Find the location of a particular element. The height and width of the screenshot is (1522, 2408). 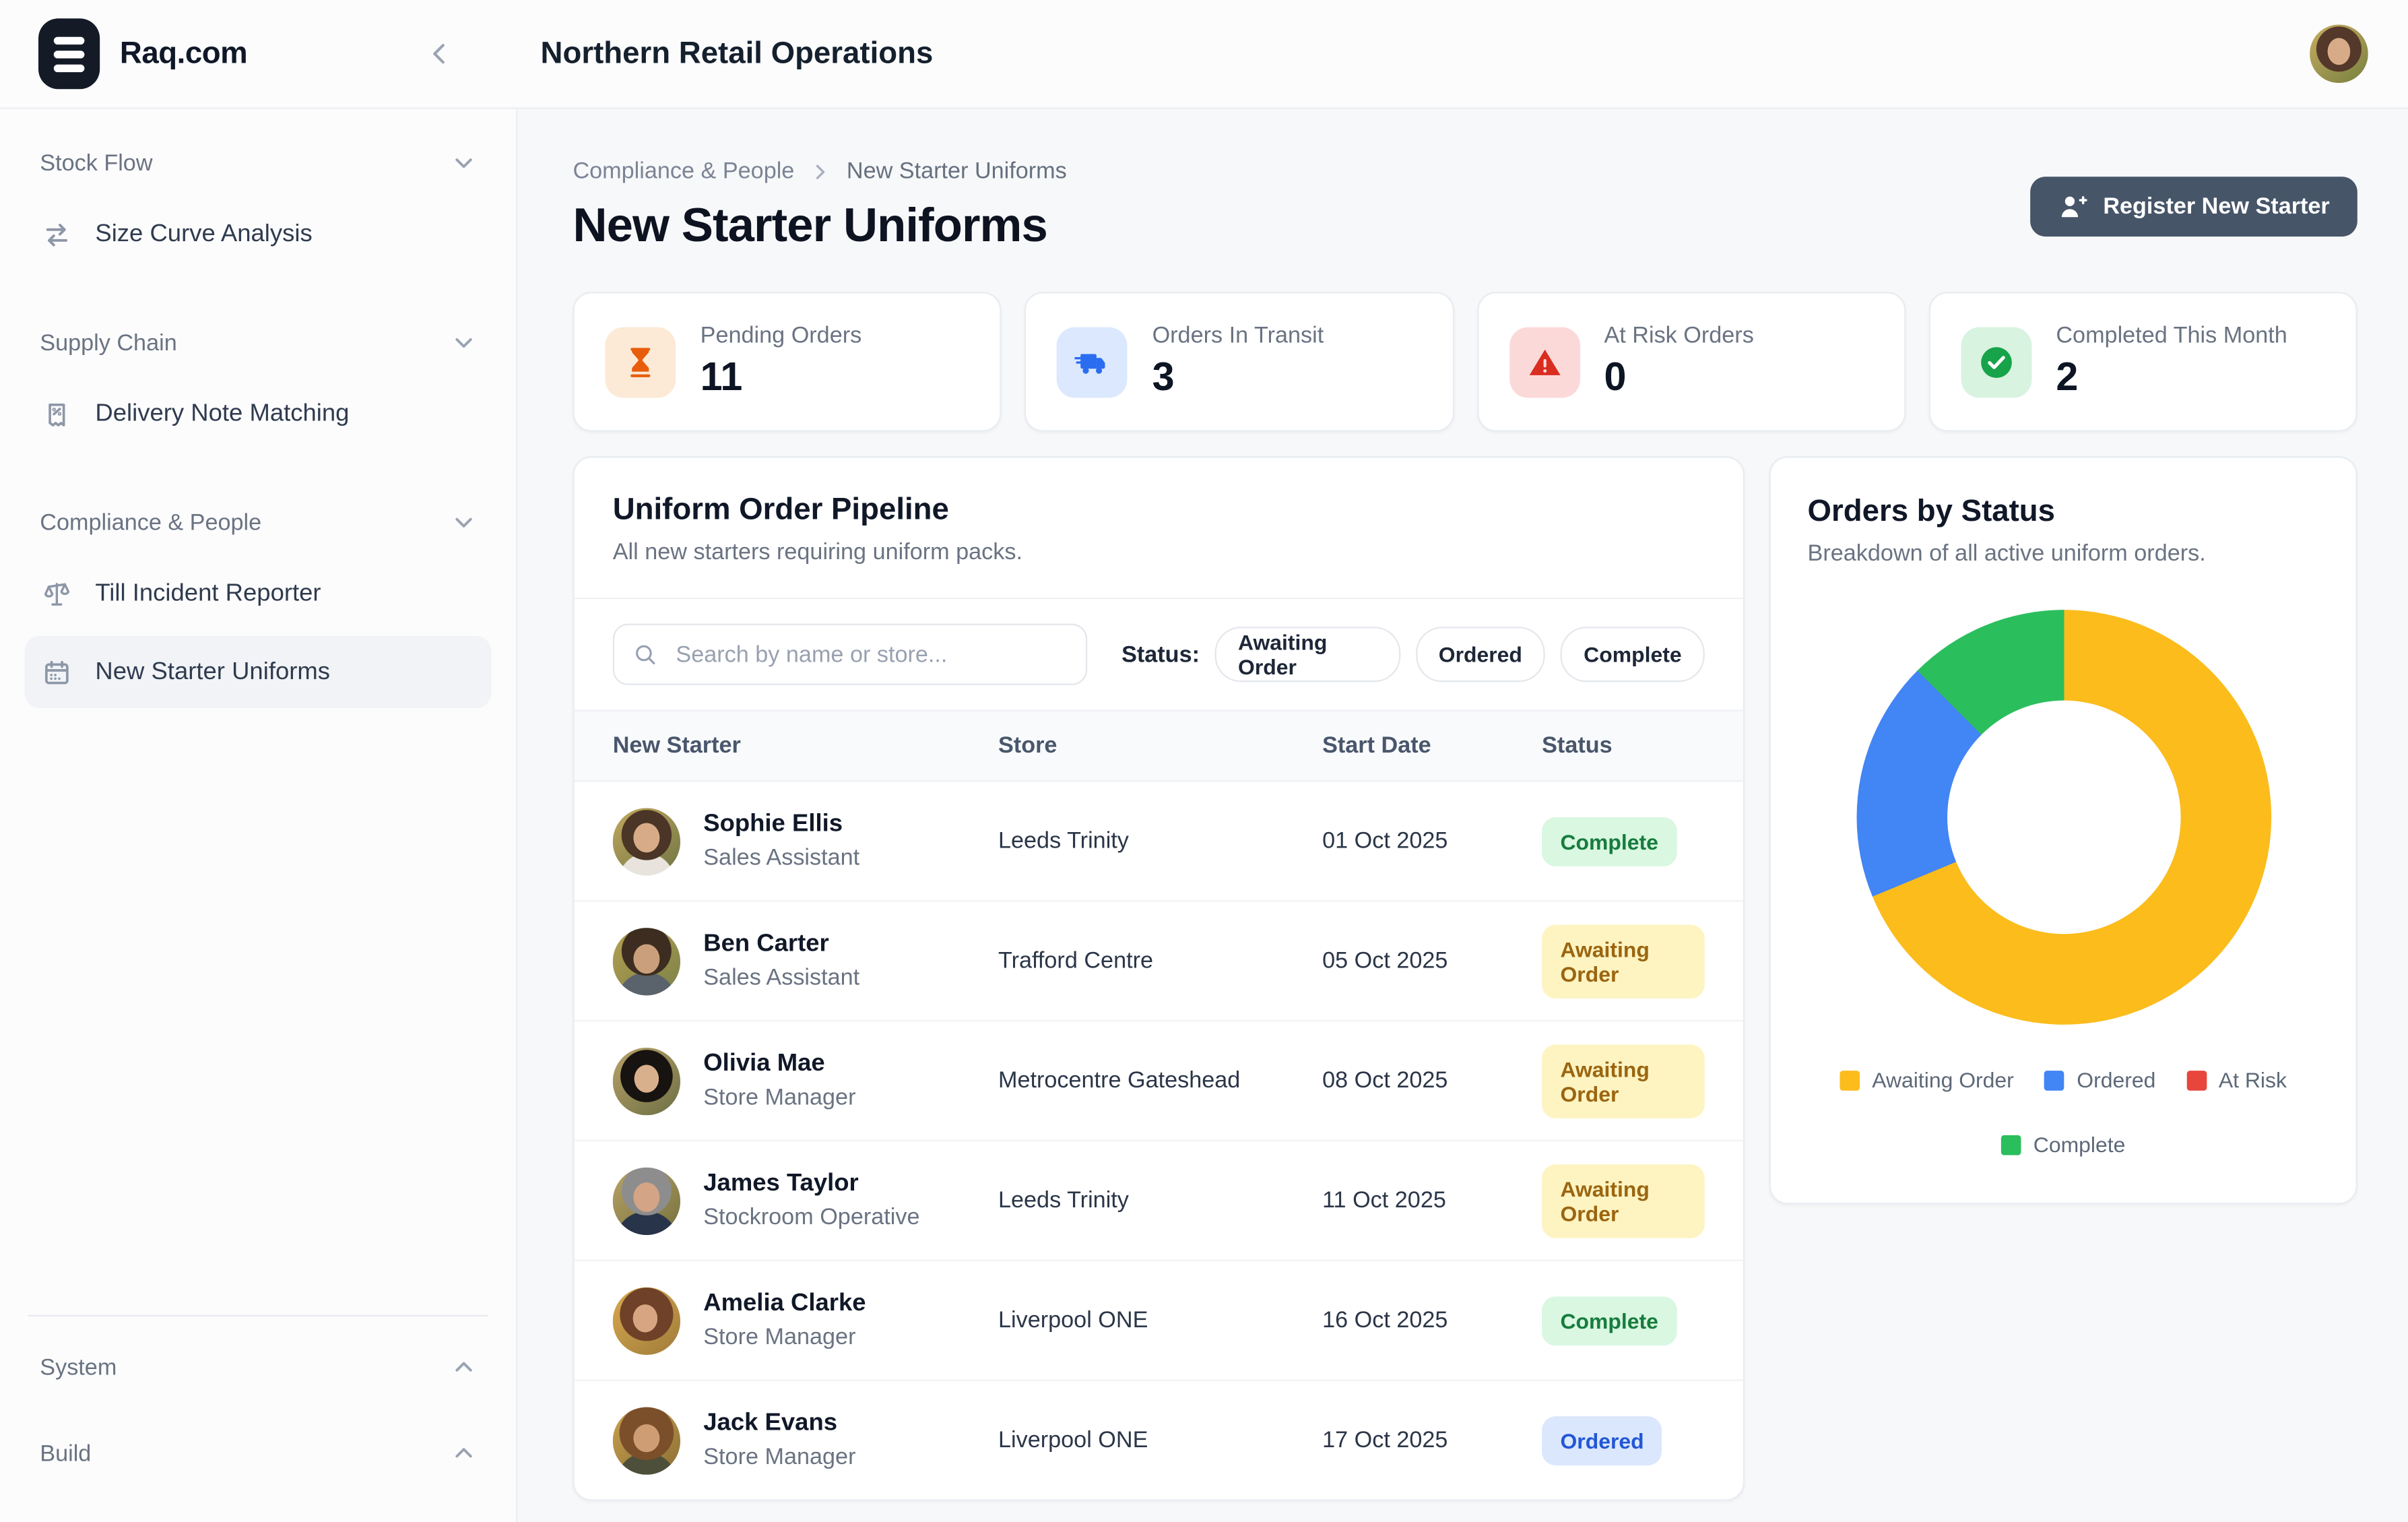

search-field is located at coordinates (850, 654).